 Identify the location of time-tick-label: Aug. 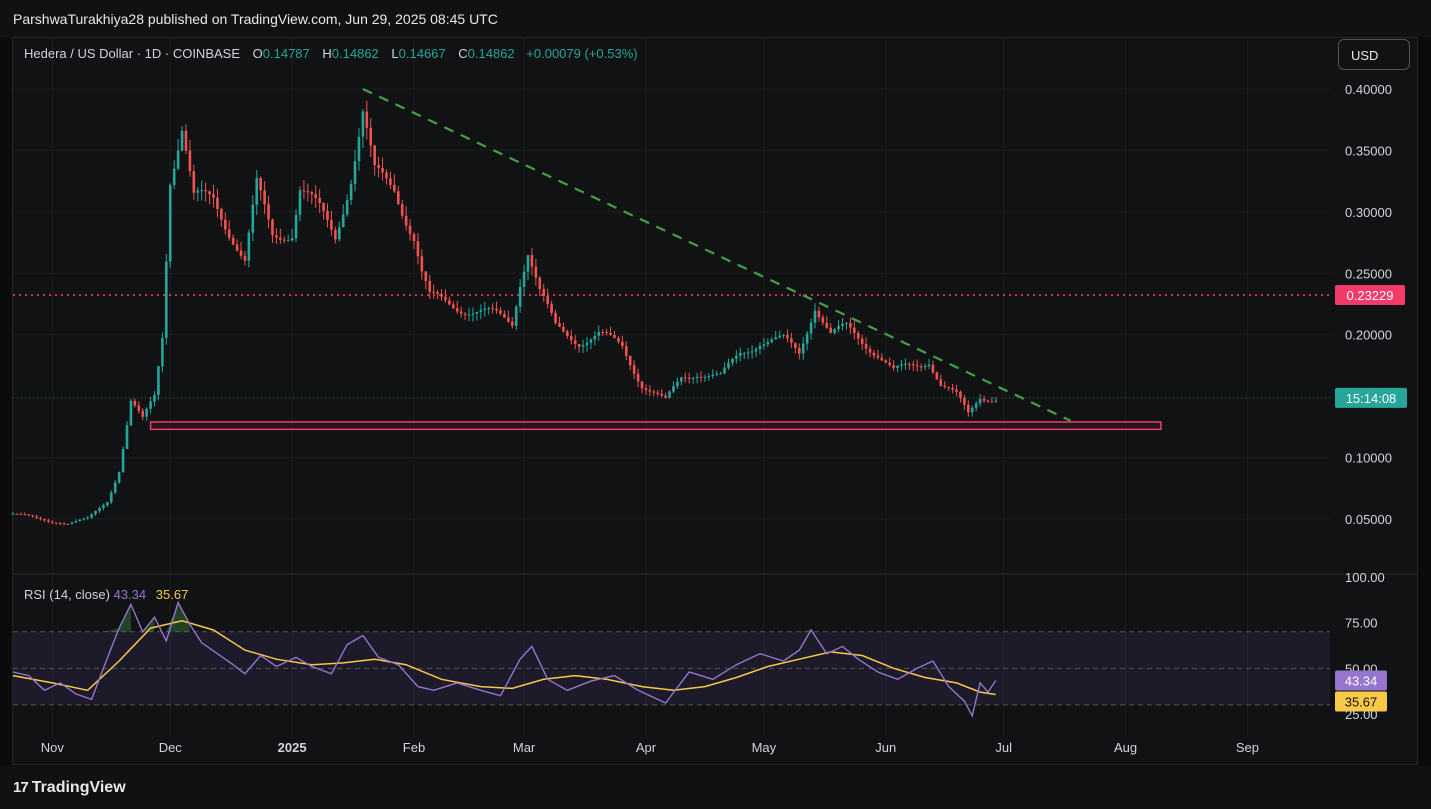
(1125, 747).